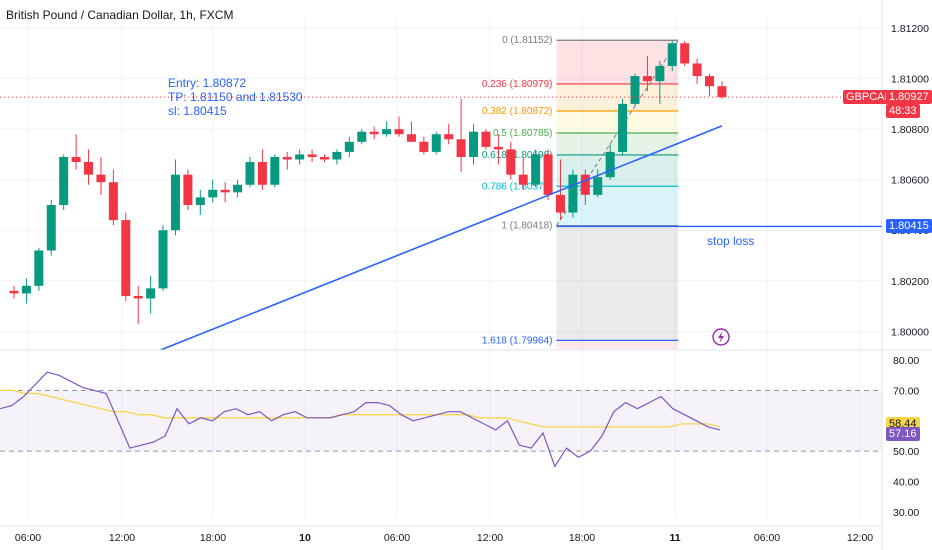  What do you see at coordinates (721, 337) in the screenshot?
I see `lightning-icon` at bounding box center [721, 337].